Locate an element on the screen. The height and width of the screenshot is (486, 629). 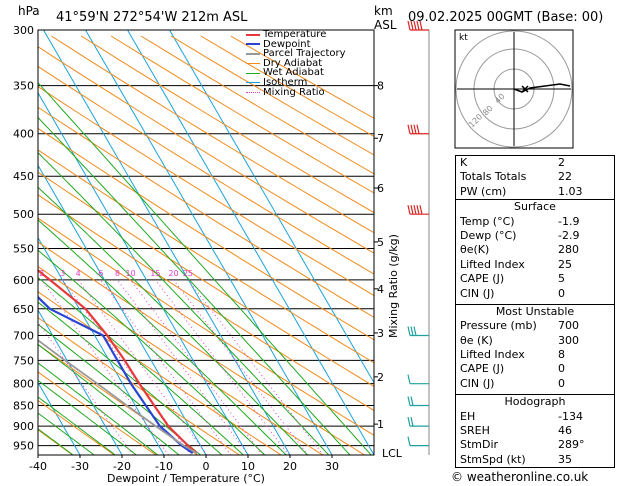
surface-row: CIN (J) 0 is located at coordinates (512, 293).